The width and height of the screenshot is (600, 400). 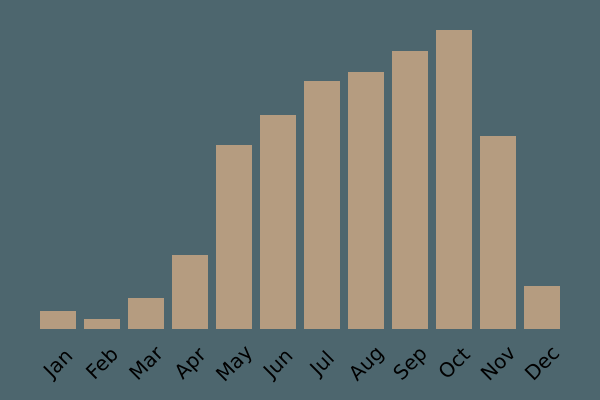 What do you see at coordinates (366, 363) in the screenshot?
I see `x-tick-label-aug: Aug` at bounding box center [366, 363].